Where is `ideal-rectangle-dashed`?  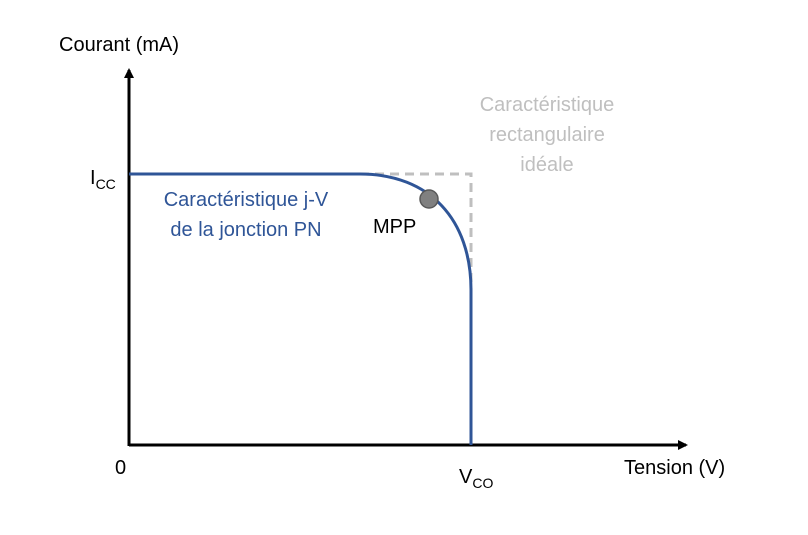
ideal-rectangle-dashed is located at coordinates (416, 231).